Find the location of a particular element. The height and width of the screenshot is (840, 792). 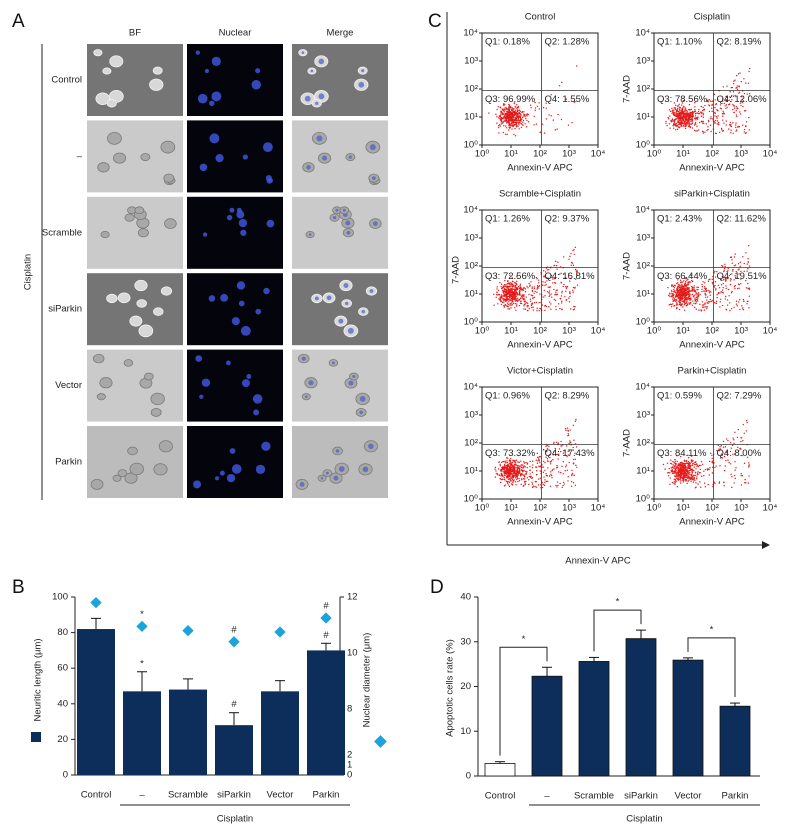

marker is located at coordinates (280, 632).